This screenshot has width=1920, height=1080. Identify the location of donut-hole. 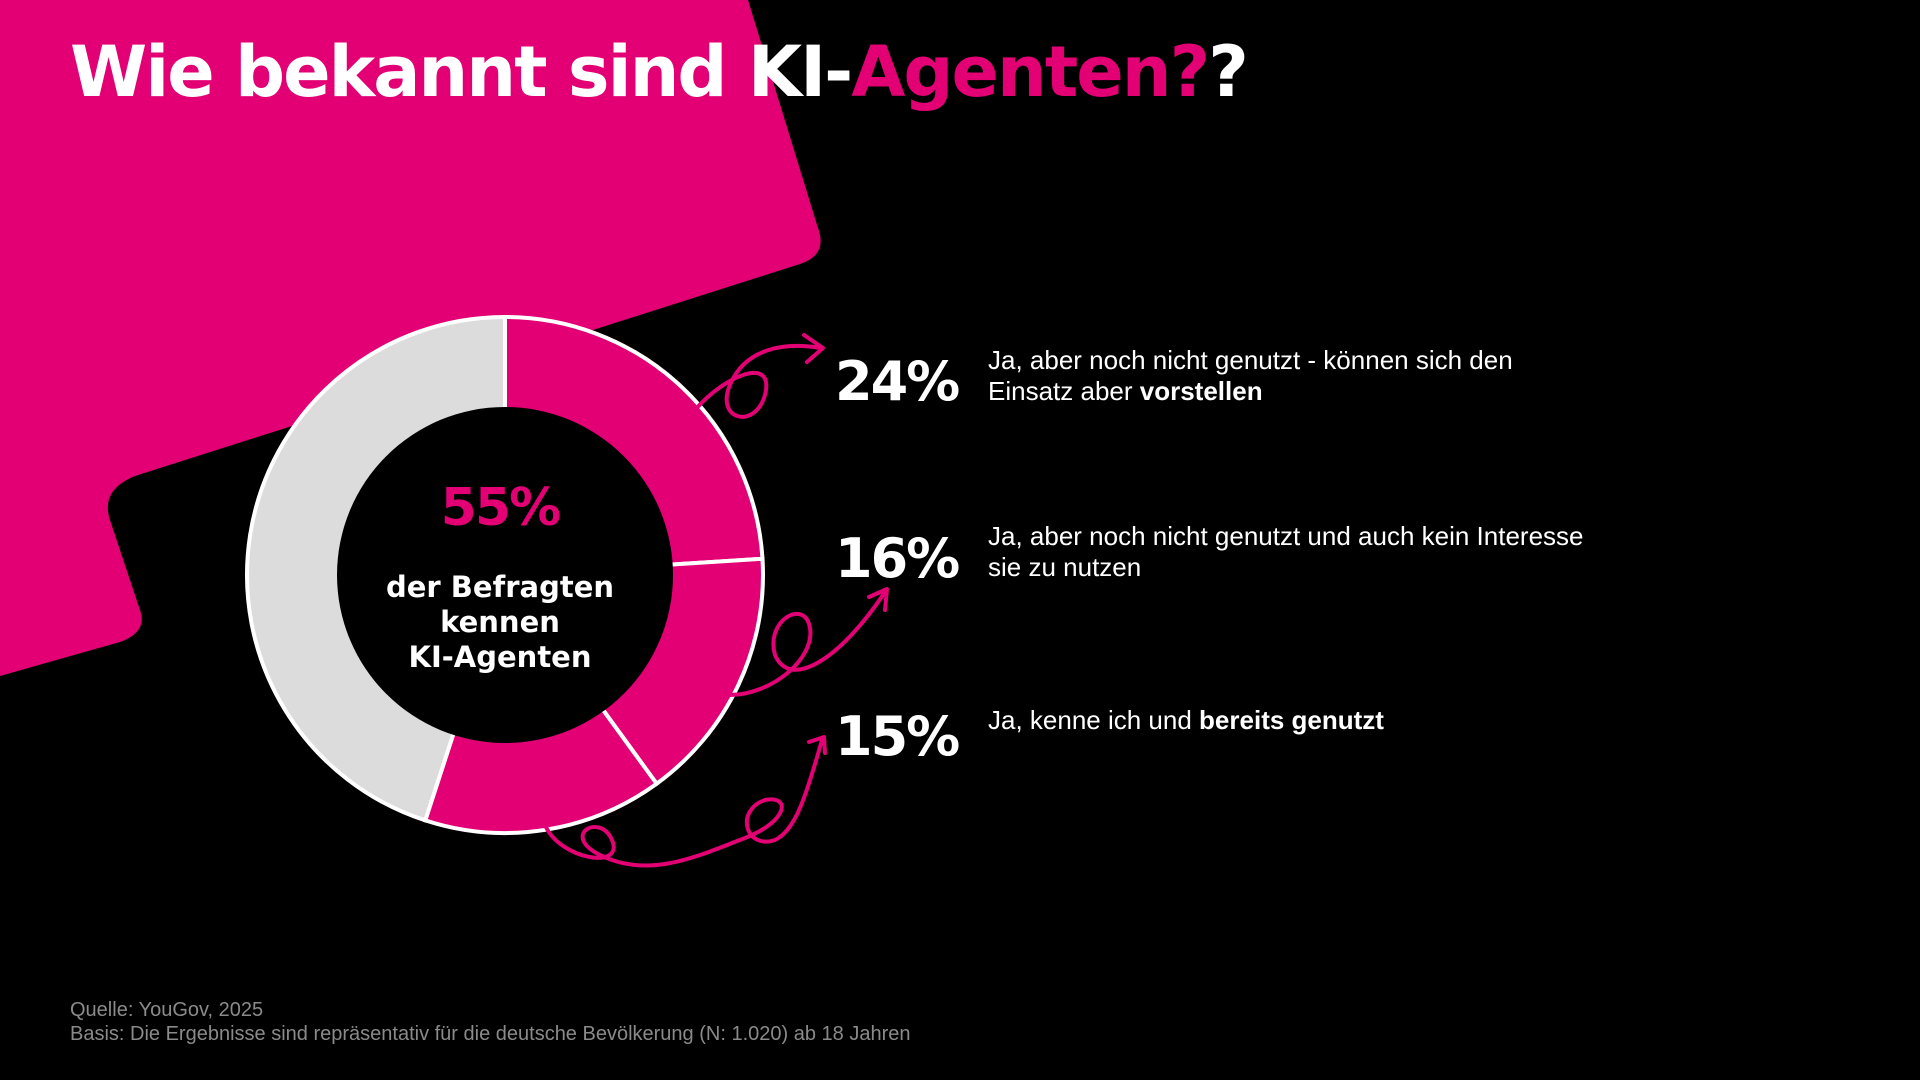
(505, 575).